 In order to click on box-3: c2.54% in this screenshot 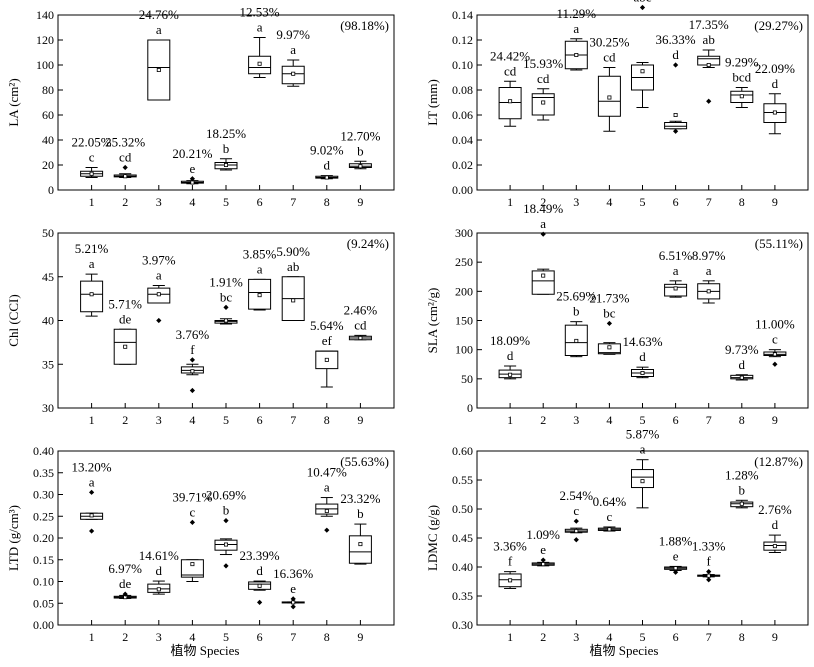, I will do `click(576, 515)`.